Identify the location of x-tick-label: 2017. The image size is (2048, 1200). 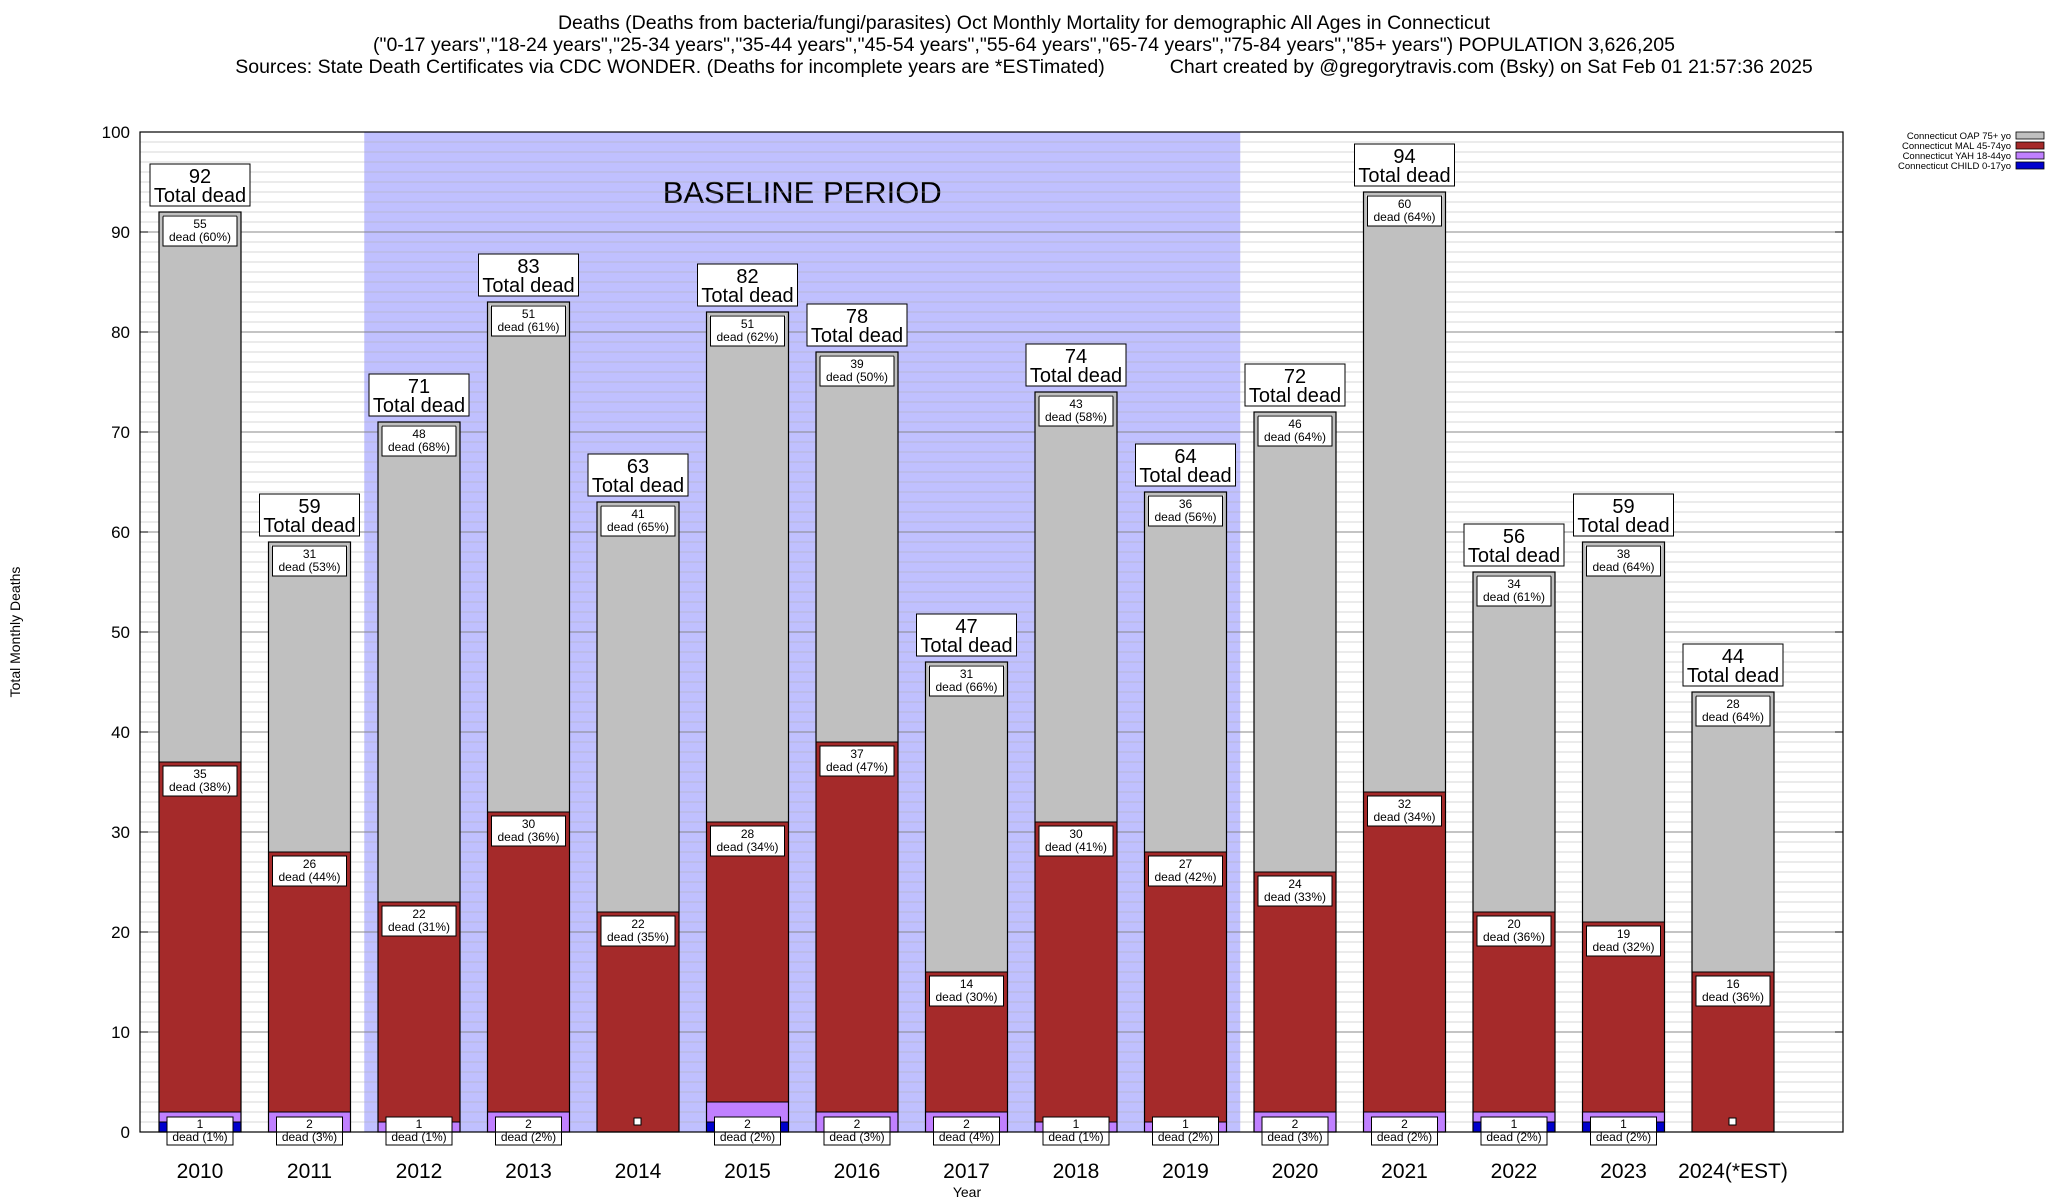
(966, 1171).